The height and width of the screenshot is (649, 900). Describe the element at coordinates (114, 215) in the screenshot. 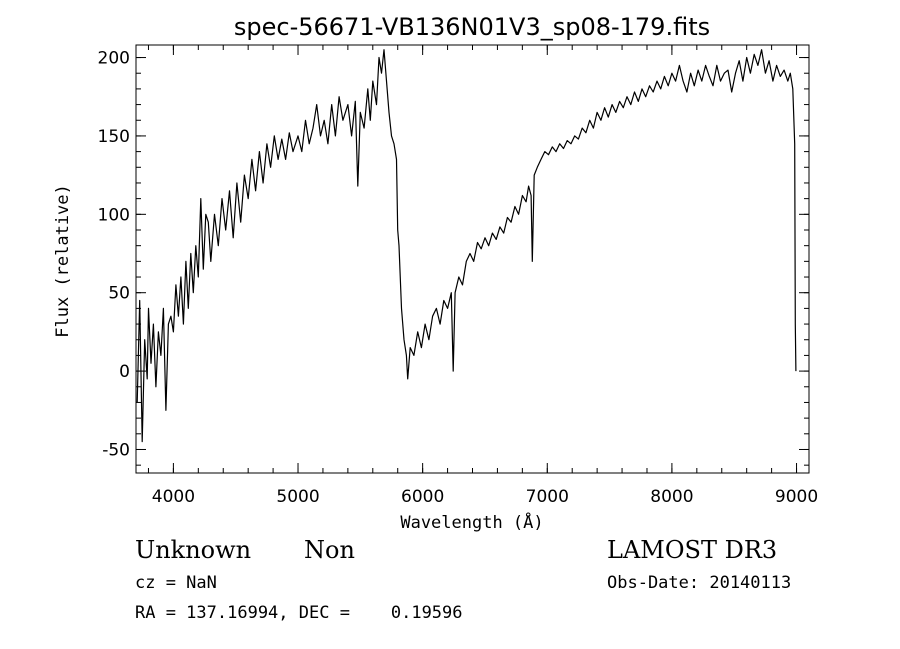

I see `y-tick-label: 100` at that location.